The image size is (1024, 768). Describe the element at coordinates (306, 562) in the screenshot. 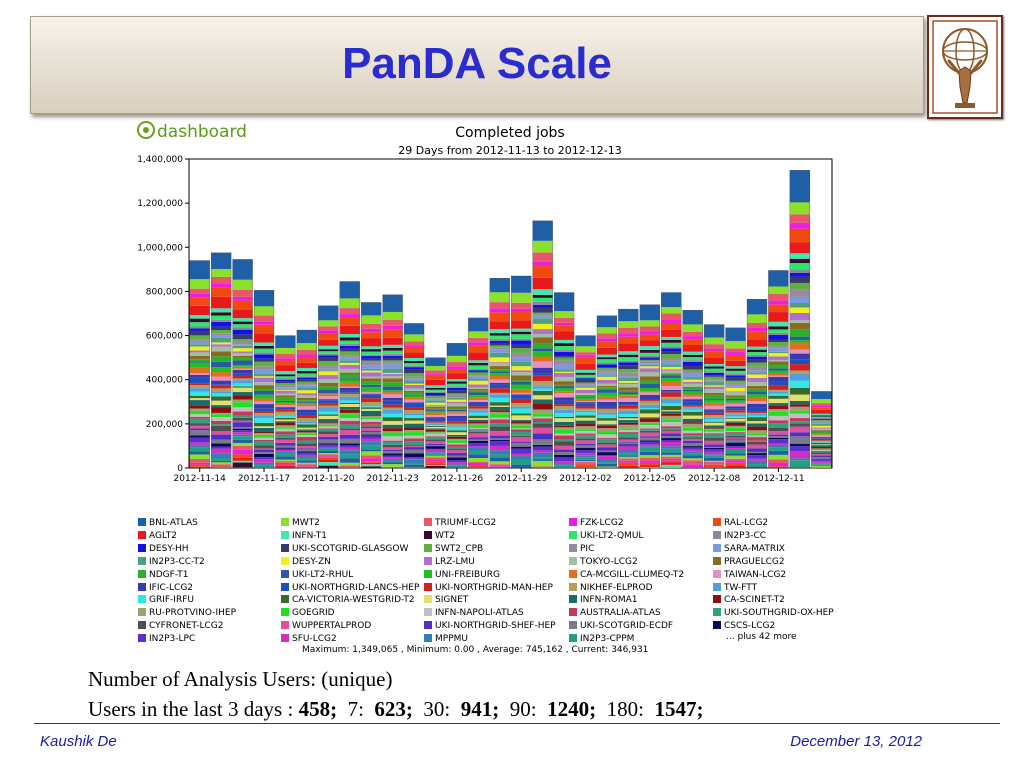

I see `legend-item: DESY-ZN` at that location.